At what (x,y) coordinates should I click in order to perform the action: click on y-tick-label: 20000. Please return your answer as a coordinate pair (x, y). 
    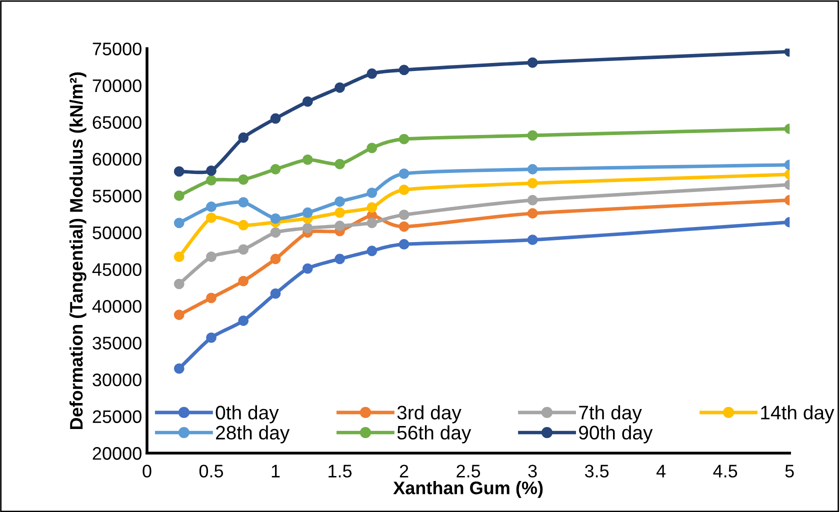
    Looking at the image, I should click on (117, 453).